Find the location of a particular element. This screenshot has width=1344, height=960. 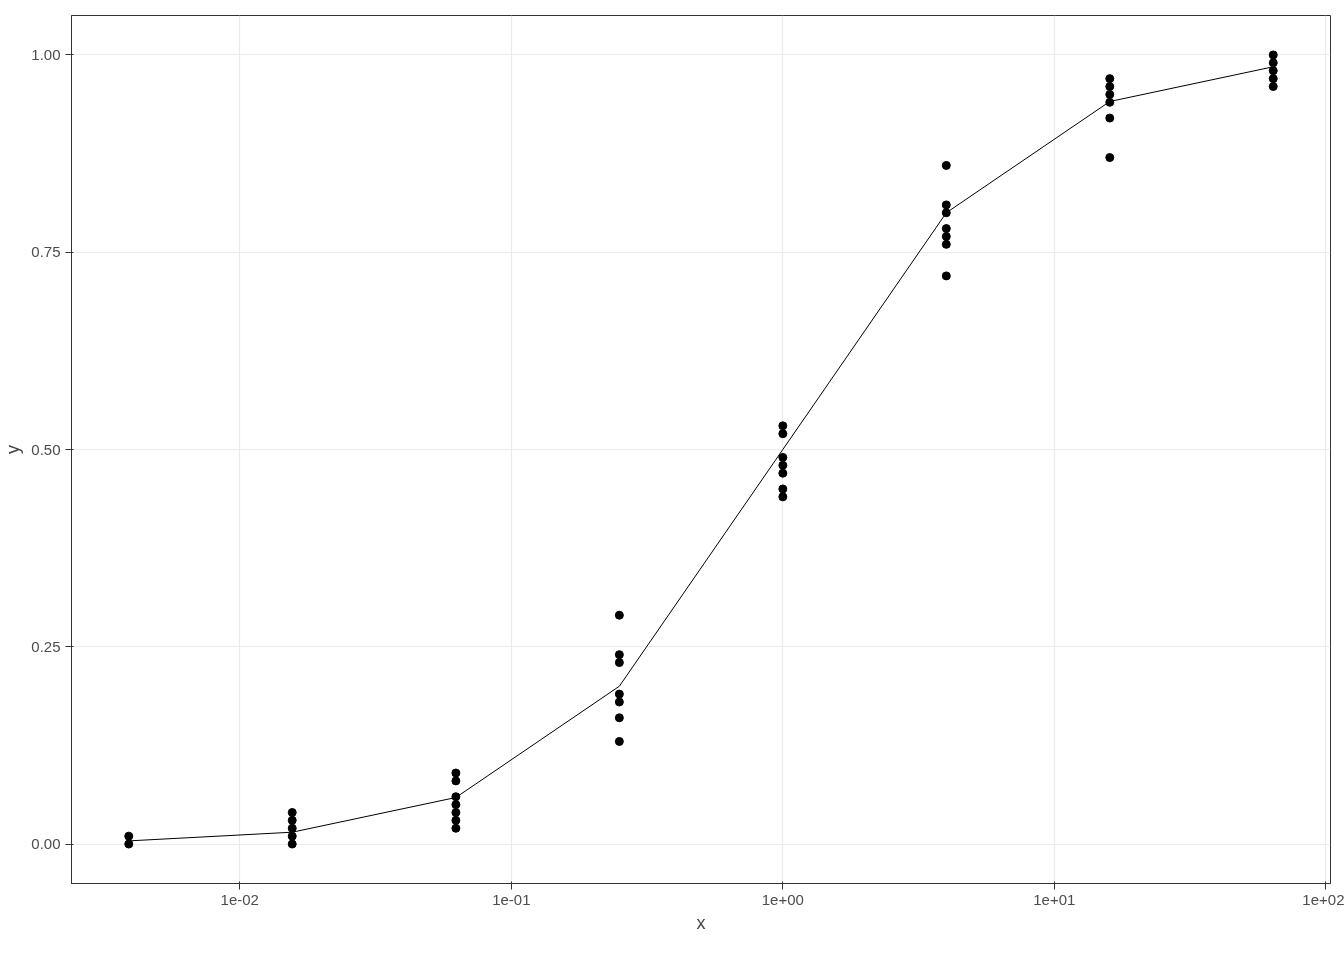

y-tick-label: 1.00 is located at coordinates (46, 54).